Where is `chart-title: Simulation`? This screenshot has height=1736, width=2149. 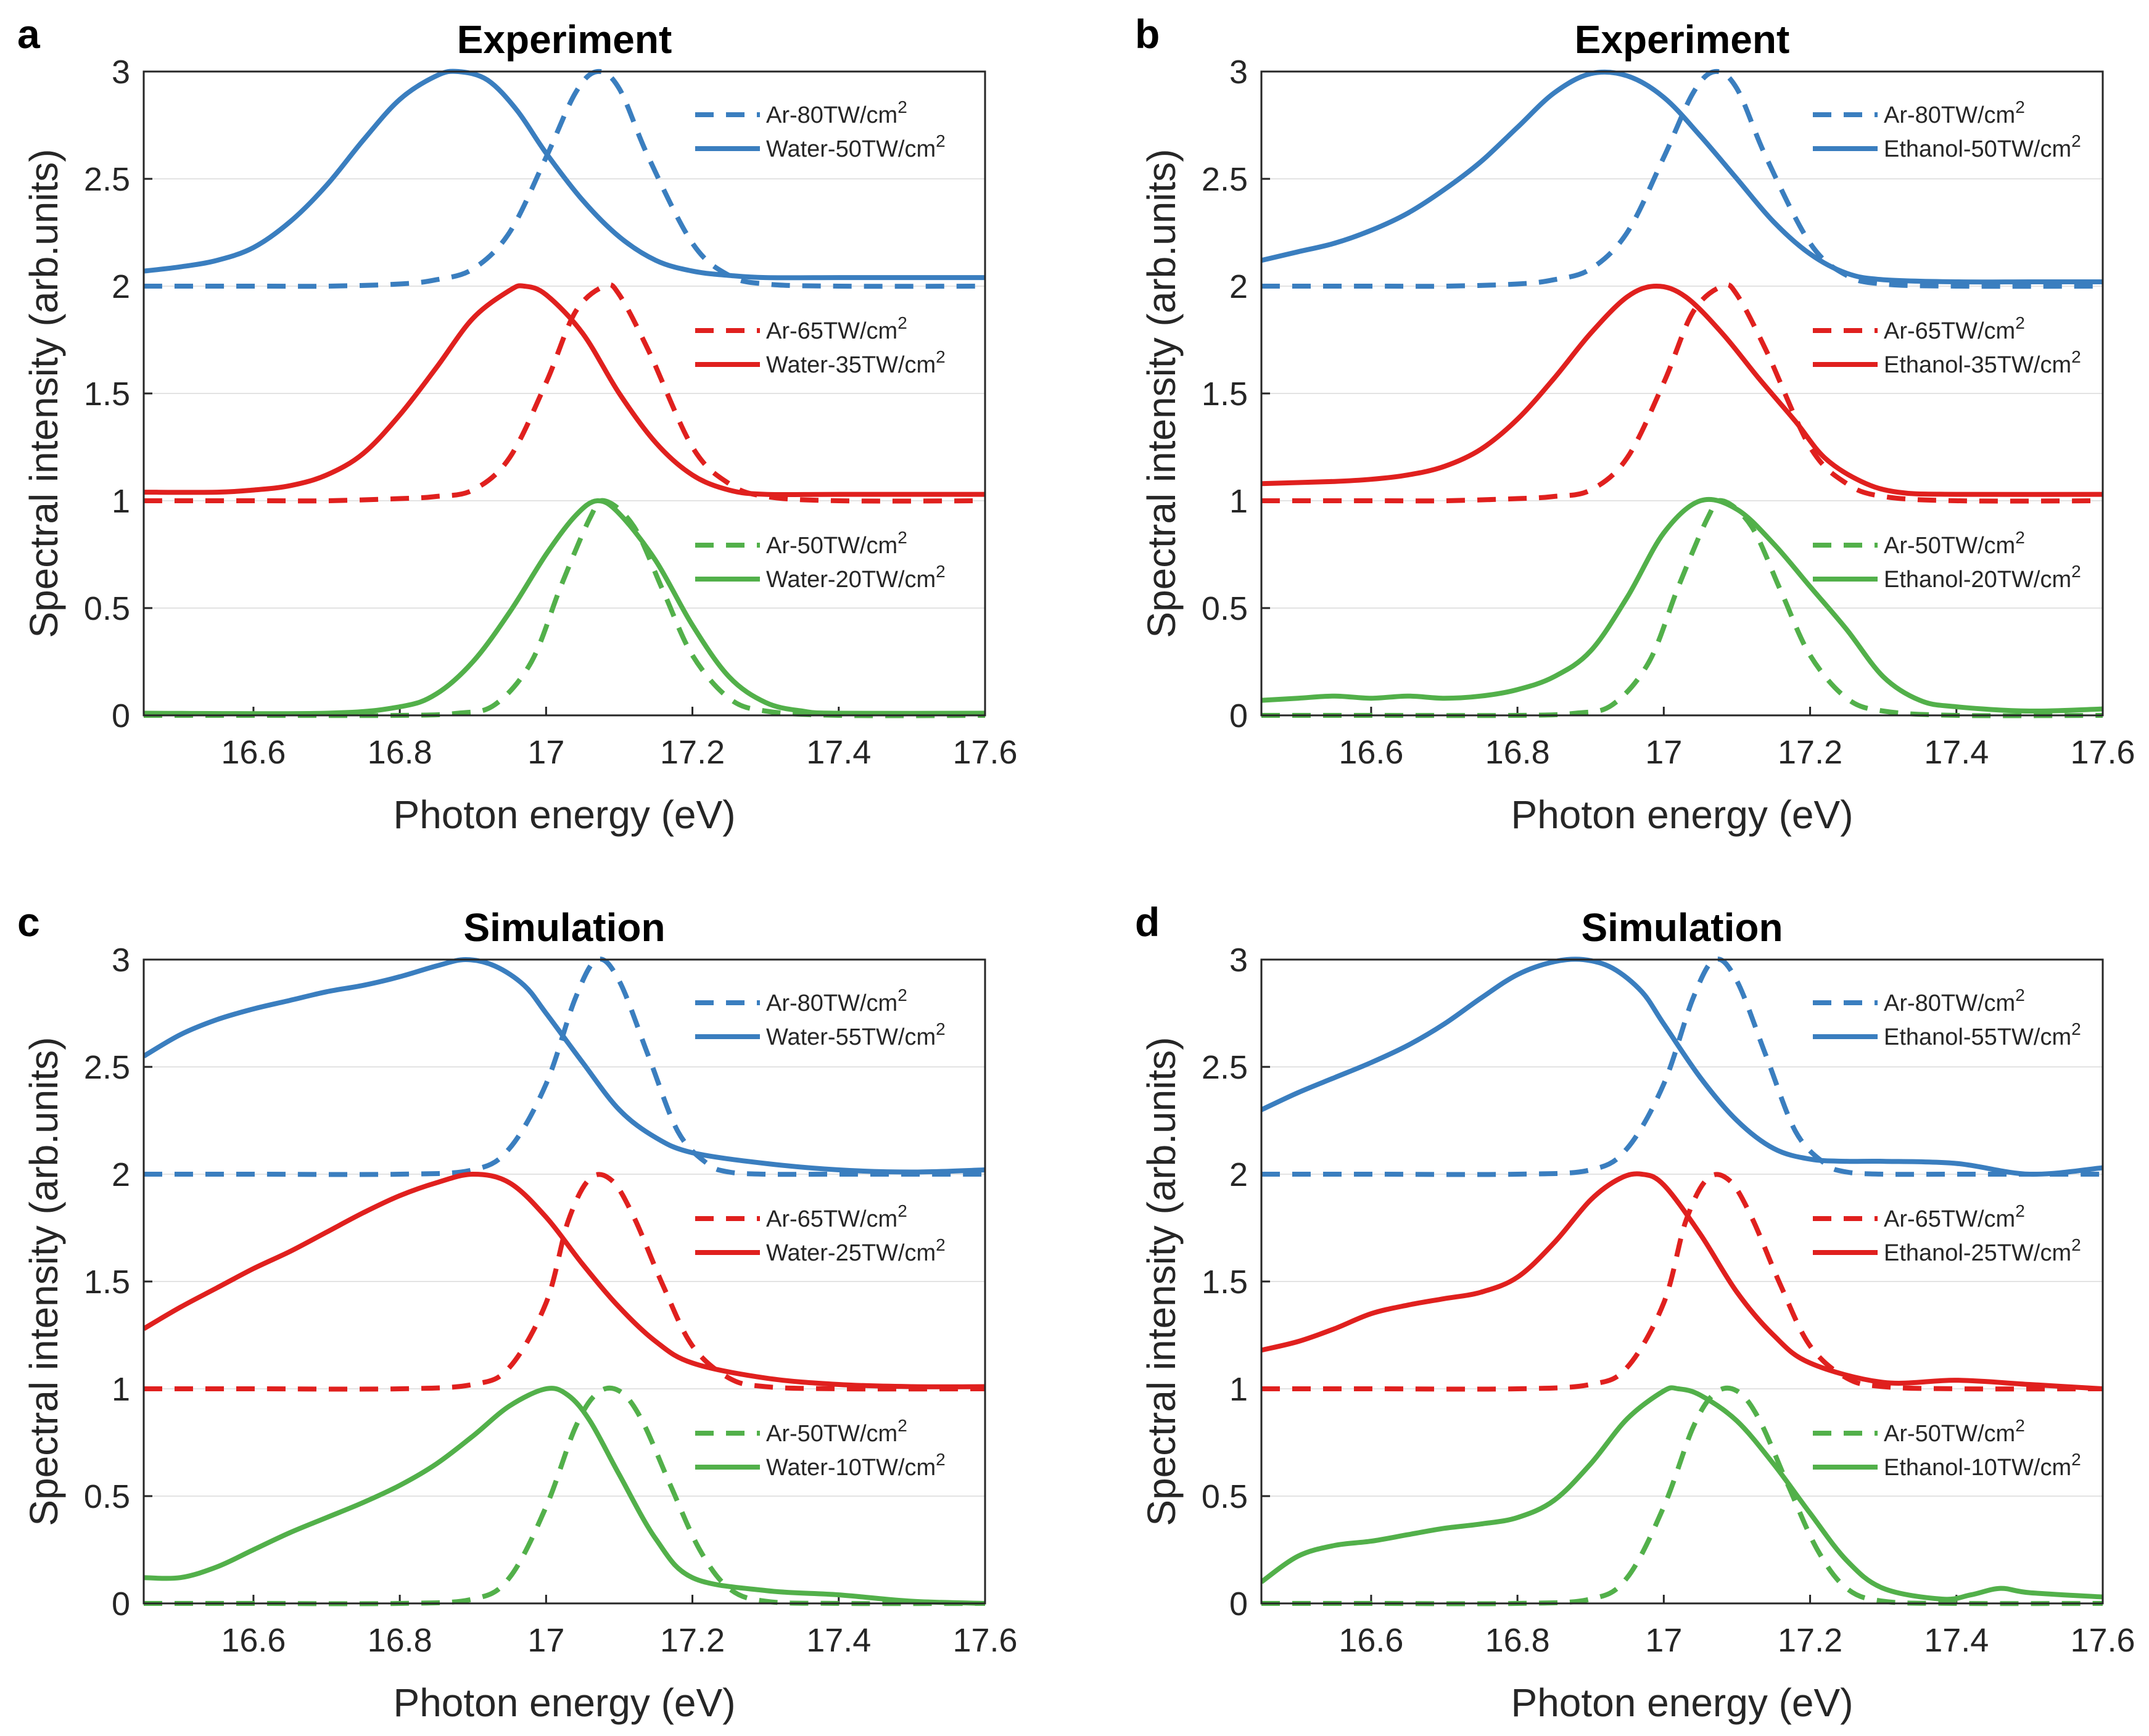
chart-title: Simulation is located at coordinates (1682, 928).